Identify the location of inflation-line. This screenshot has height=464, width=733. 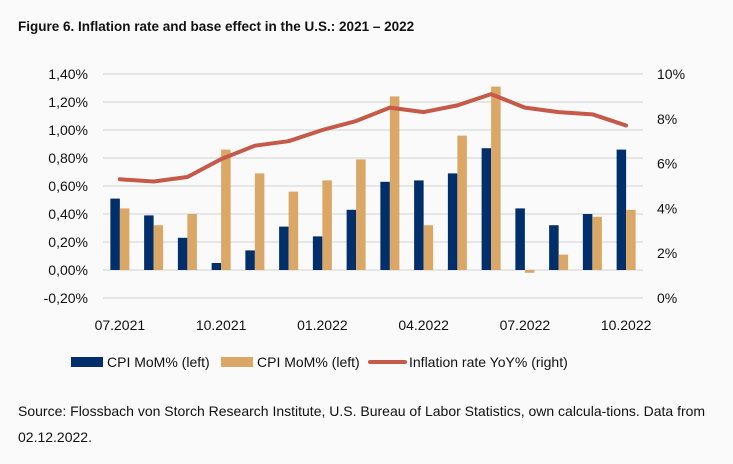
(373, 138).